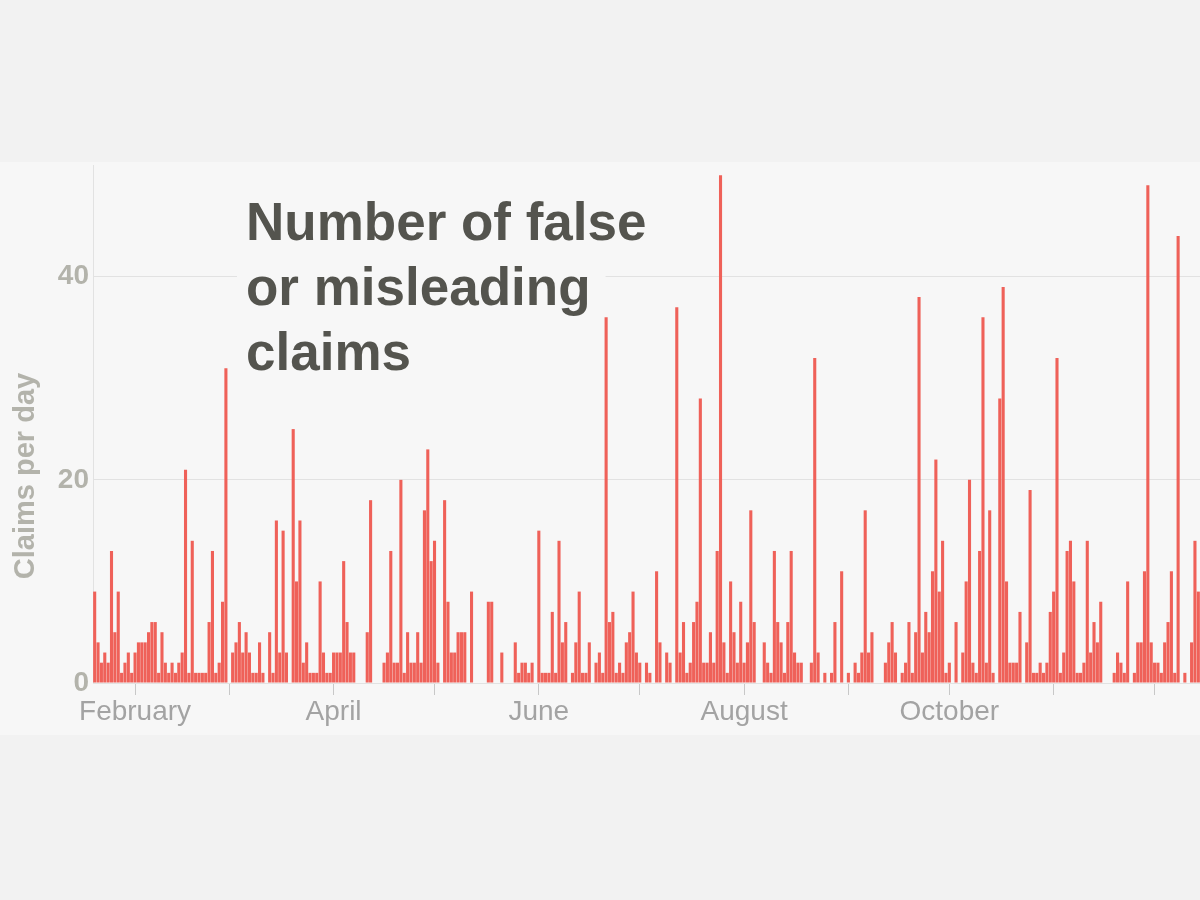 The width and height of the screenshot is (1200, 900). I want to click on y-tick-label: 20, so click(73, 478).